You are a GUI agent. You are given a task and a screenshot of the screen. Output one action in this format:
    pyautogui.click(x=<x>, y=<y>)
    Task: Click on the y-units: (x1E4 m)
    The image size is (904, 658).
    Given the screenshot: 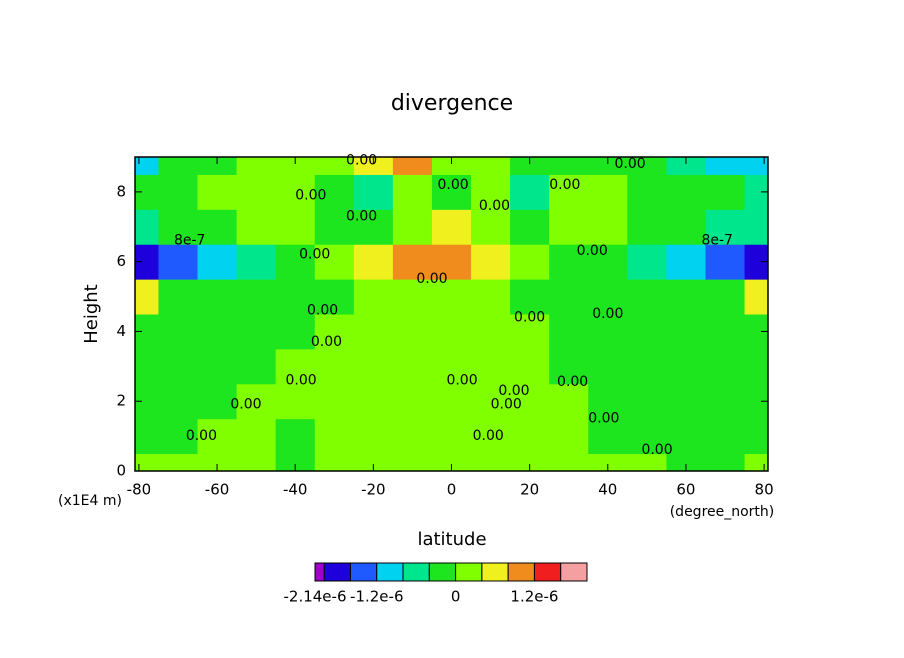 What is the action you would take?
    pyautogui.click(x=90, y=501)
    